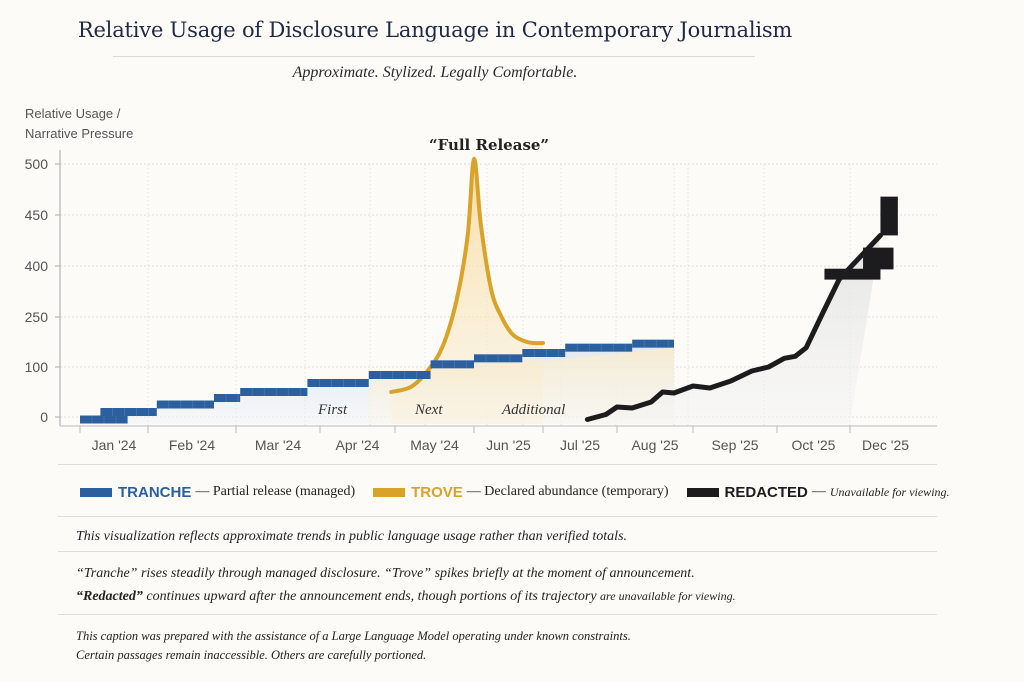 The image size is (1024, 682). What do you see at coordinates (580, 445) in the screenshot?
I see `x-tick-label: Jul '25` at bounding box center [580, 445].